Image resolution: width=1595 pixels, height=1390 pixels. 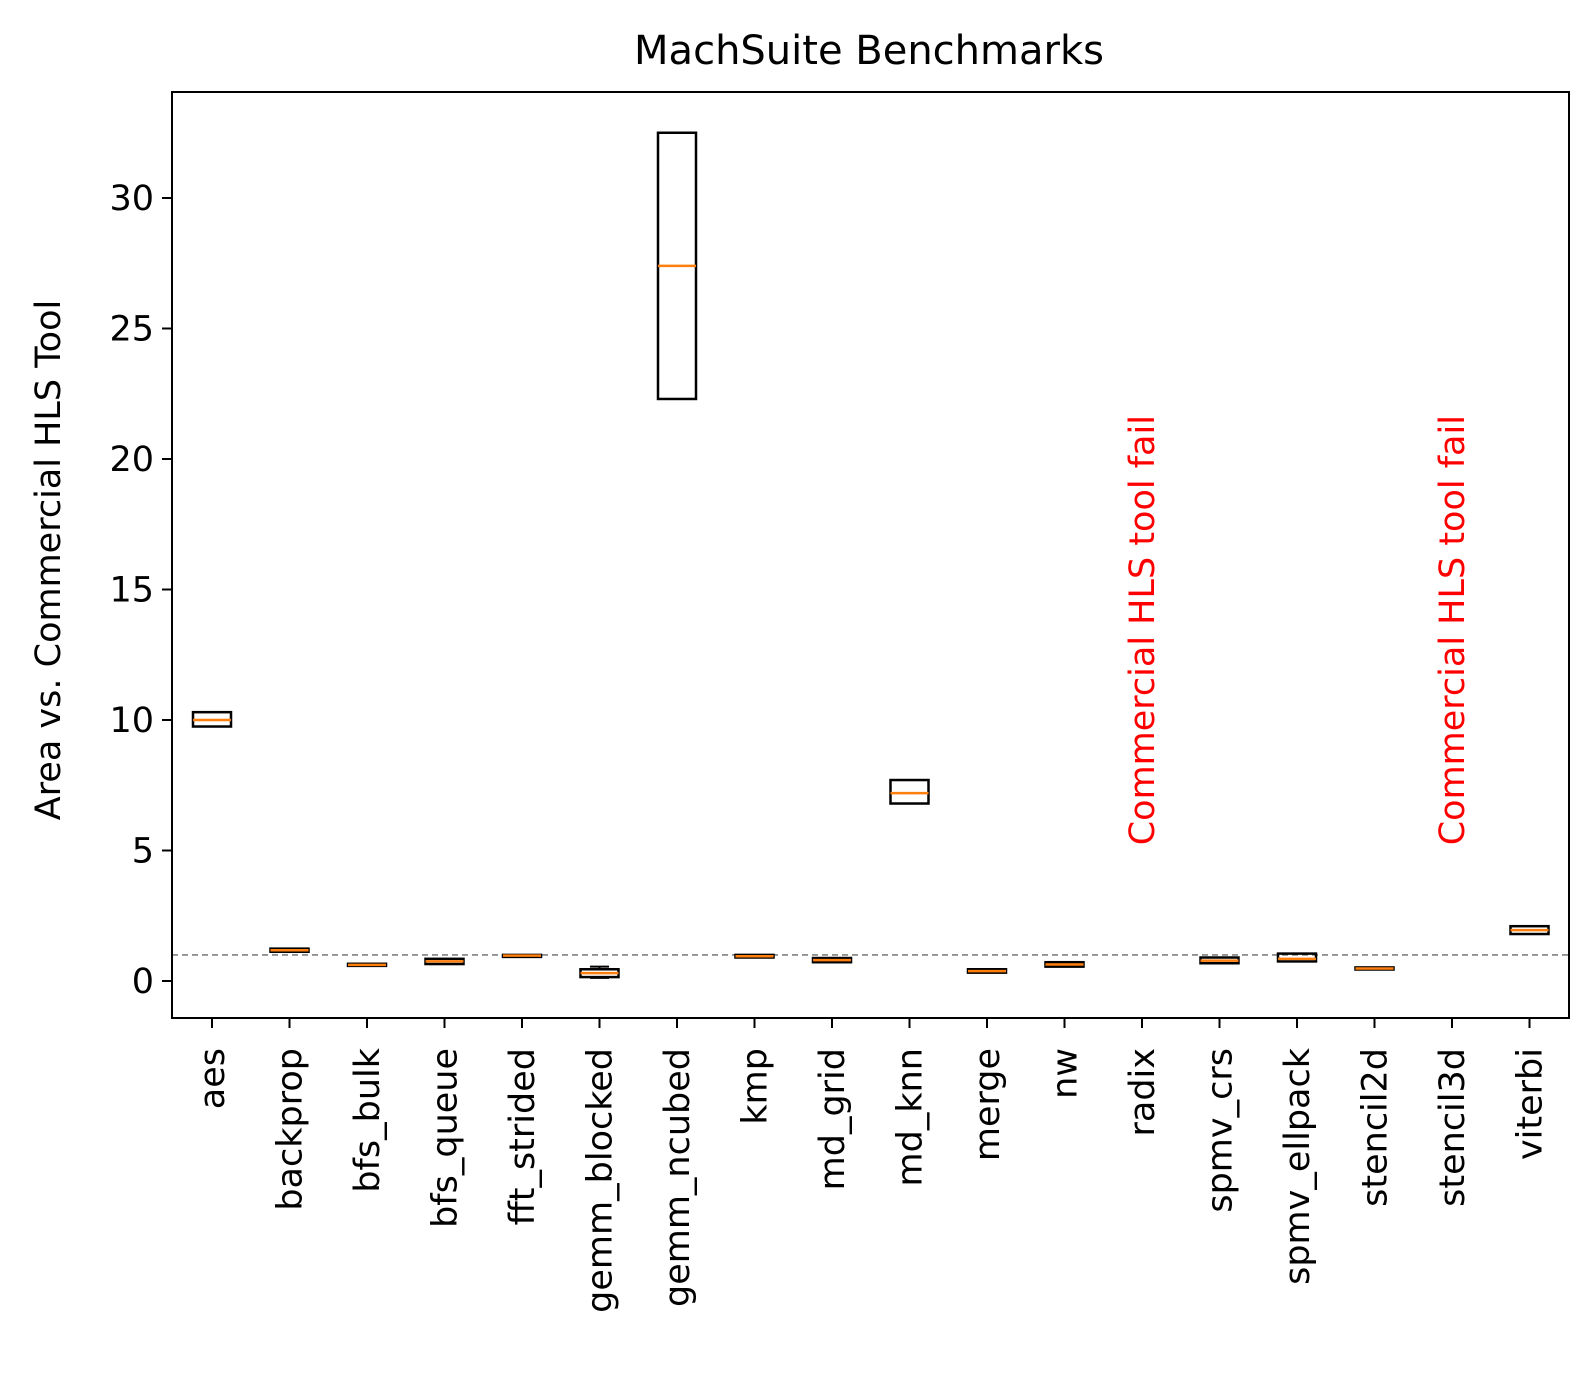 What do you see at coordinates (869, 51) in the screenshot?
I see `chart-title: MachSuite Benchmarks` at bounding box center [869, 51].